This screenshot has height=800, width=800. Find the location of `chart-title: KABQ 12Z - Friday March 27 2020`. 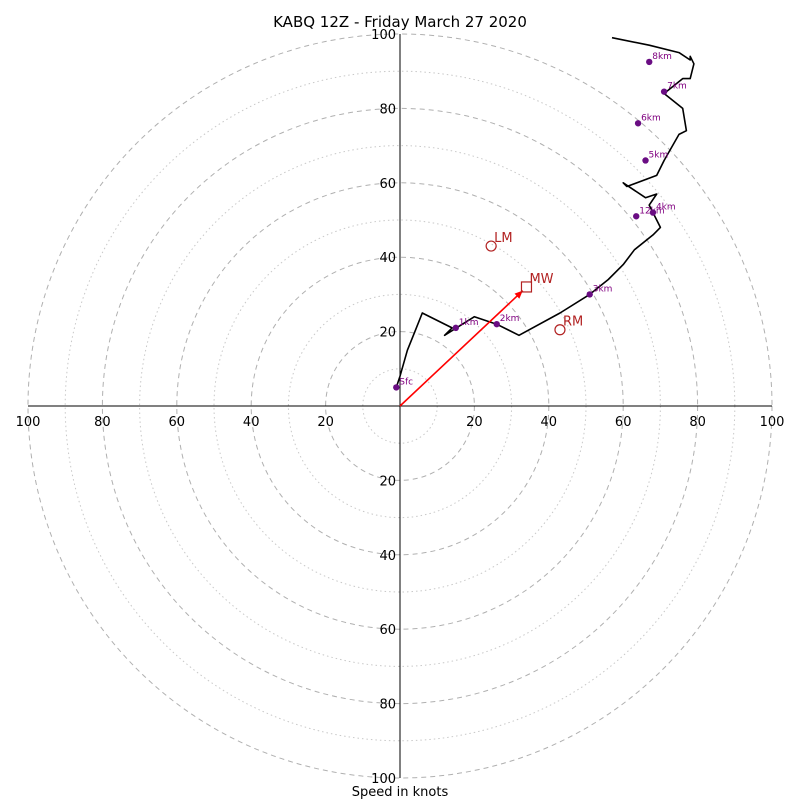

chart-title: KABQ 12Z - Friday March 27 2020 is located at coordinates (400, 22).